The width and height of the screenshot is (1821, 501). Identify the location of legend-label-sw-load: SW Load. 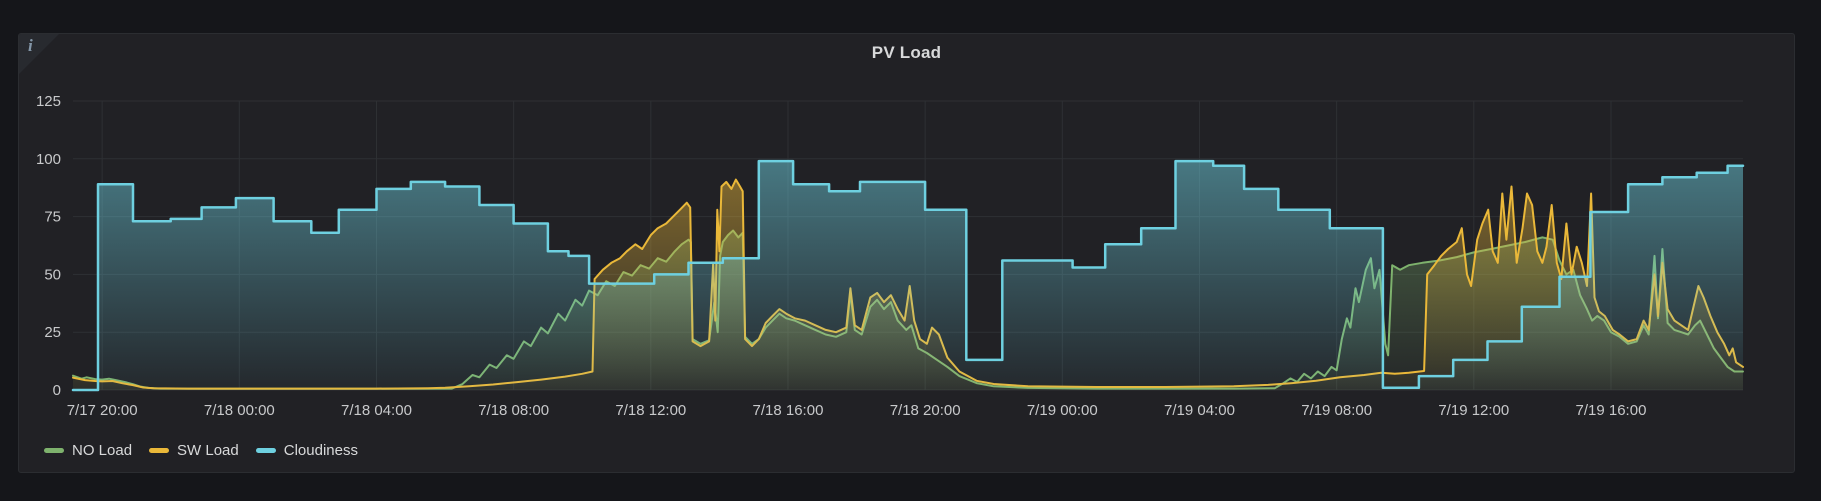
(208, 450).